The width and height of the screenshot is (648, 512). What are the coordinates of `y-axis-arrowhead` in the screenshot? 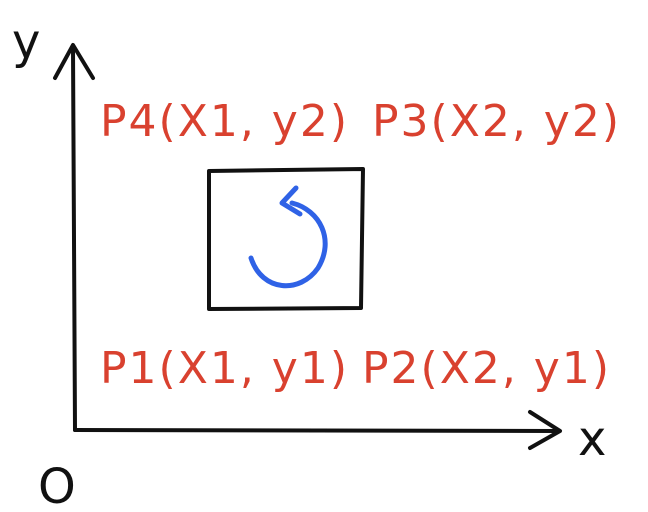 It's located at (74, 61).